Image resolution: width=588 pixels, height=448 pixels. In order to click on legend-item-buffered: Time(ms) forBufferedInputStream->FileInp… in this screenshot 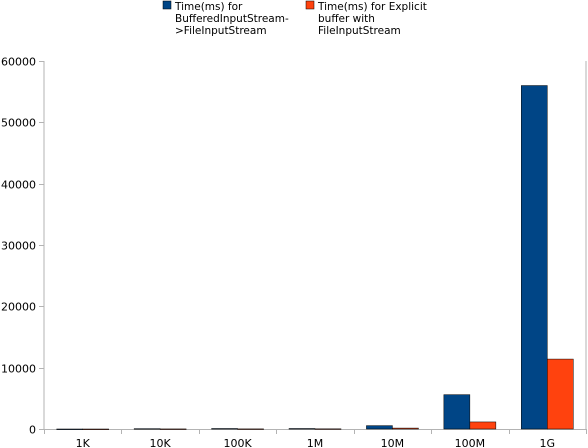, I will do `click(225, 18)`.